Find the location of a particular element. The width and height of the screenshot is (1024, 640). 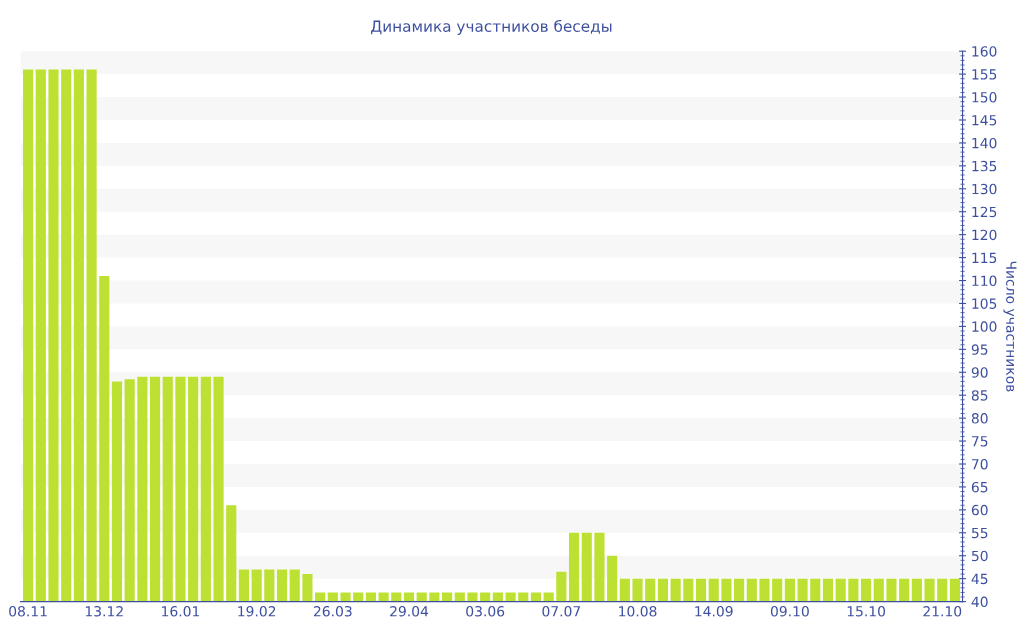

y-tick-label: 100 is located at coordinates (984, 326).